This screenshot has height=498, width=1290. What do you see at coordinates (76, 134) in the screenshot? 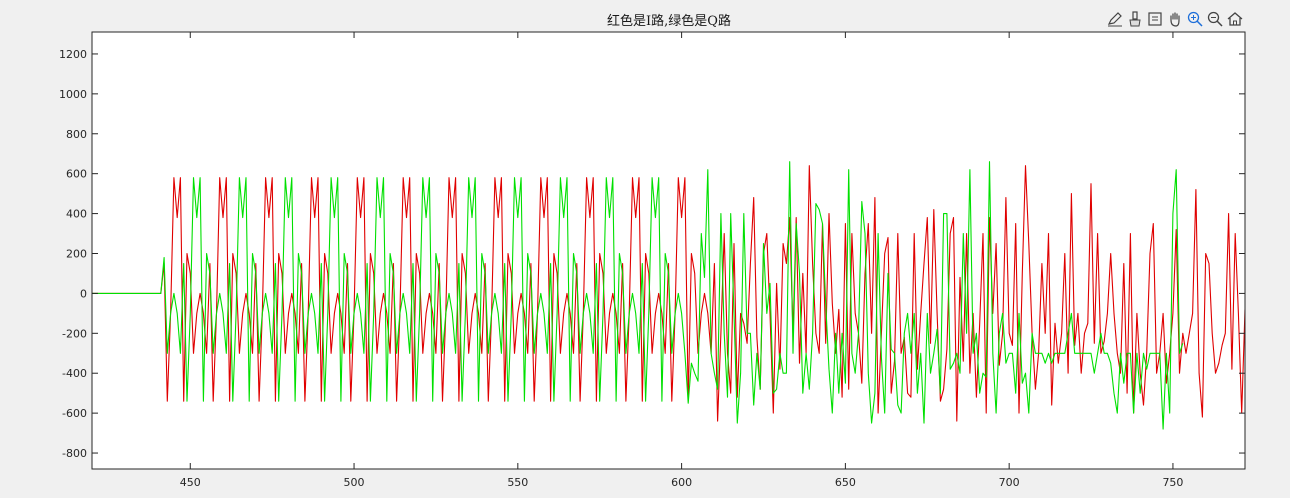
I see `y-tick-label: 800` at bounding box center [76, 134].